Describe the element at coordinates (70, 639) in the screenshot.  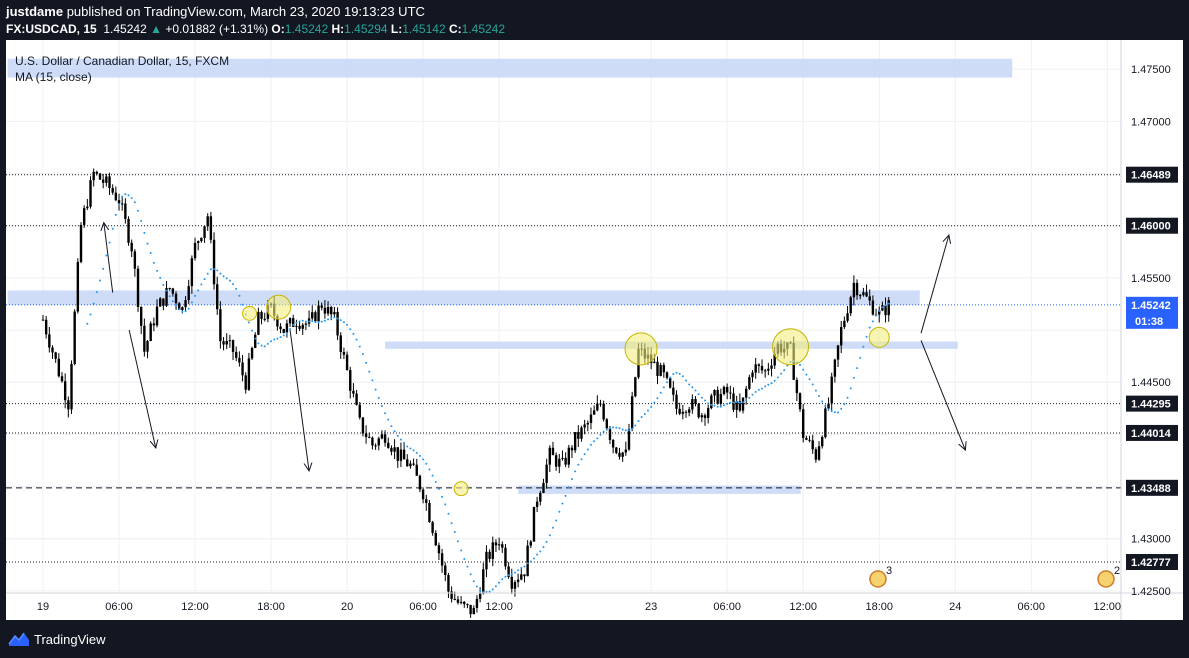
I see `brand-name: TradingView` at that location.